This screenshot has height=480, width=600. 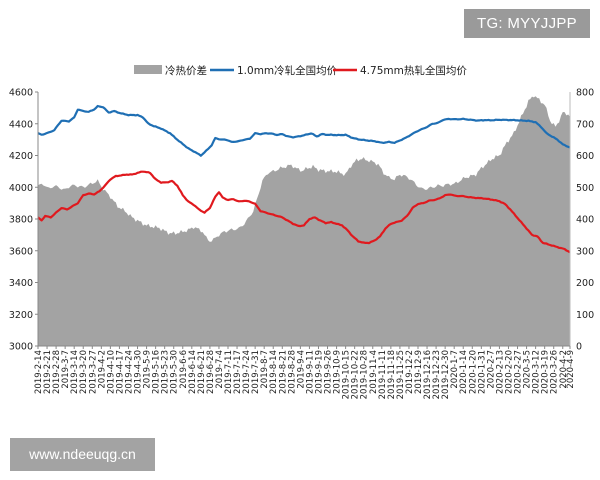 I want to click on x-tick-label: 2019-11-4, so click(x=374, y=372).